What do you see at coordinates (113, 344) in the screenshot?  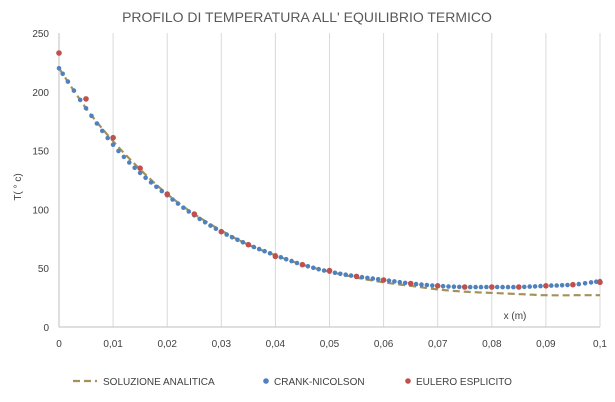 I see `x-tick-label: 0,01` at bounding box center [113, 344].